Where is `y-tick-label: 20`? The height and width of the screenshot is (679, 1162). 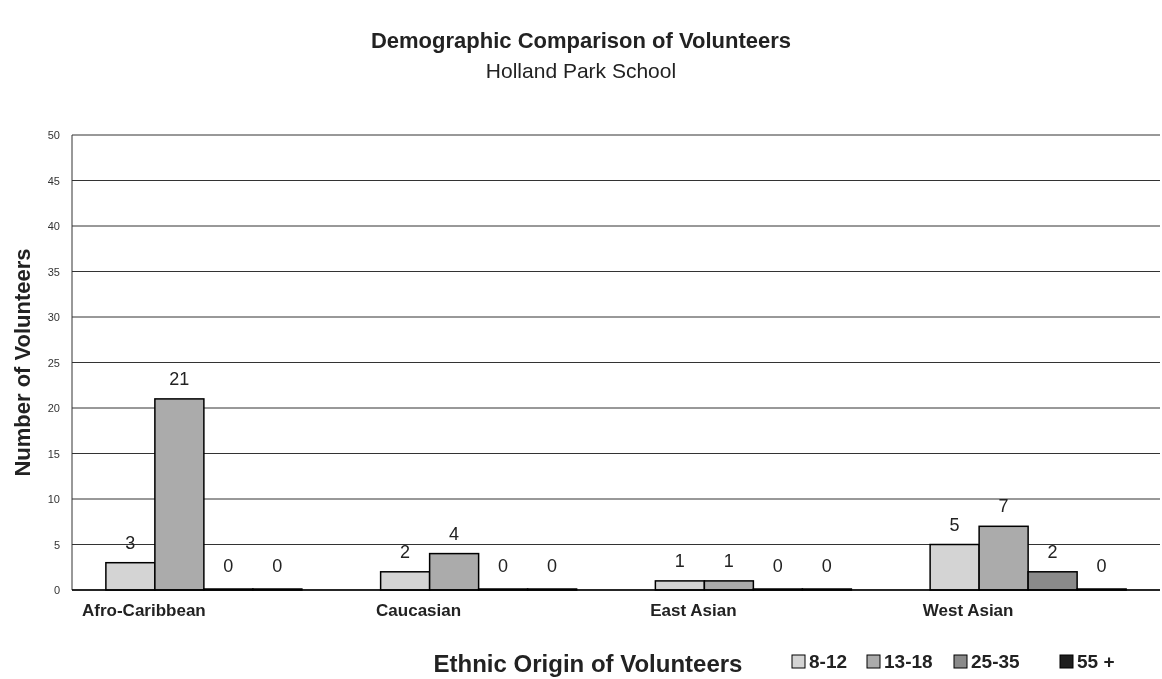 y-tick-label: 20 is located at coordinates (53, 408).